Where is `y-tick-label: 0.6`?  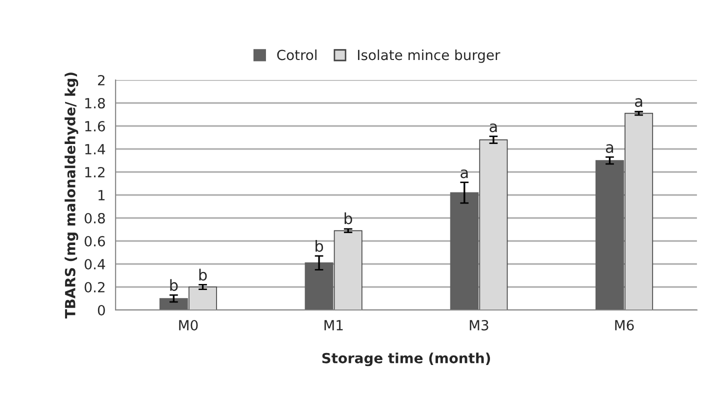 y-tick-label: 0.6 is located at coordinates (94, 241).